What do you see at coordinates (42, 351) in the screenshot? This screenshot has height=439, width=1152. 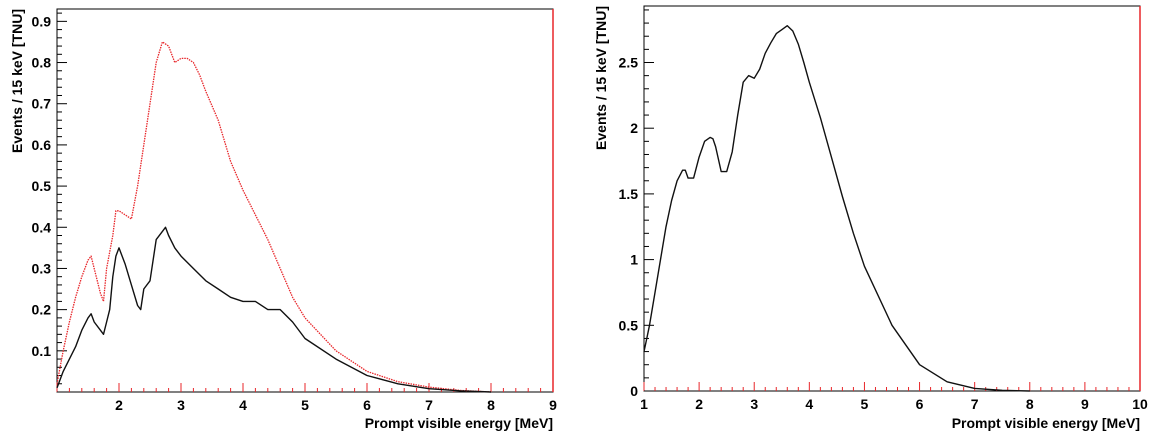 I see `y-tick-label: 0.1` at bounding box center [42, 351].